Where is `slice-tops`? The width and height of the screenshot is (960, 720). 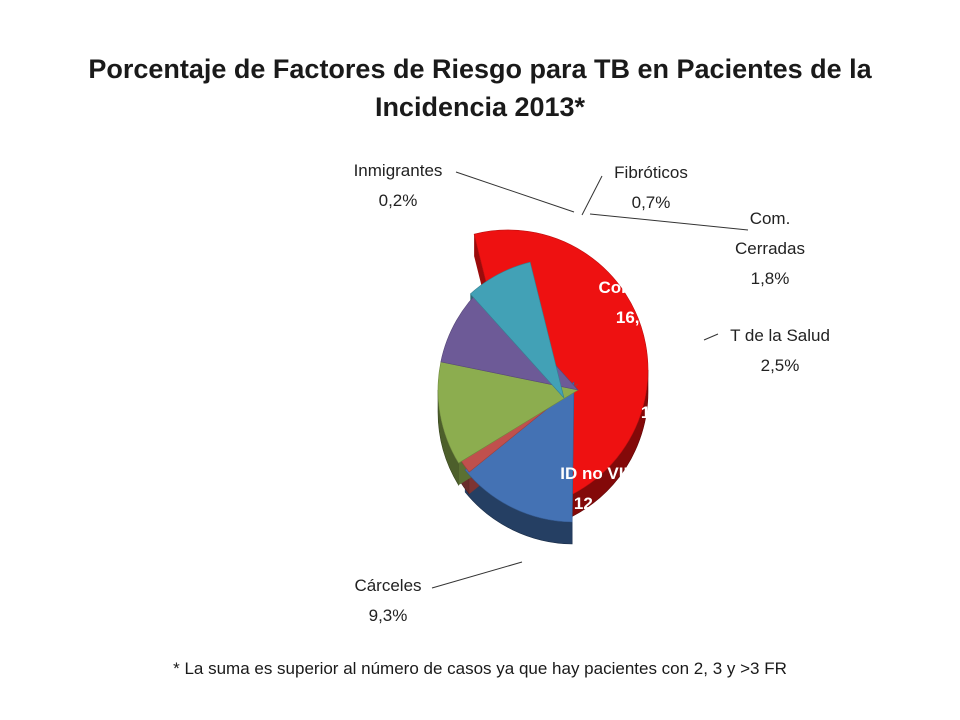
slice-tops is located at coordinates (543, 376).